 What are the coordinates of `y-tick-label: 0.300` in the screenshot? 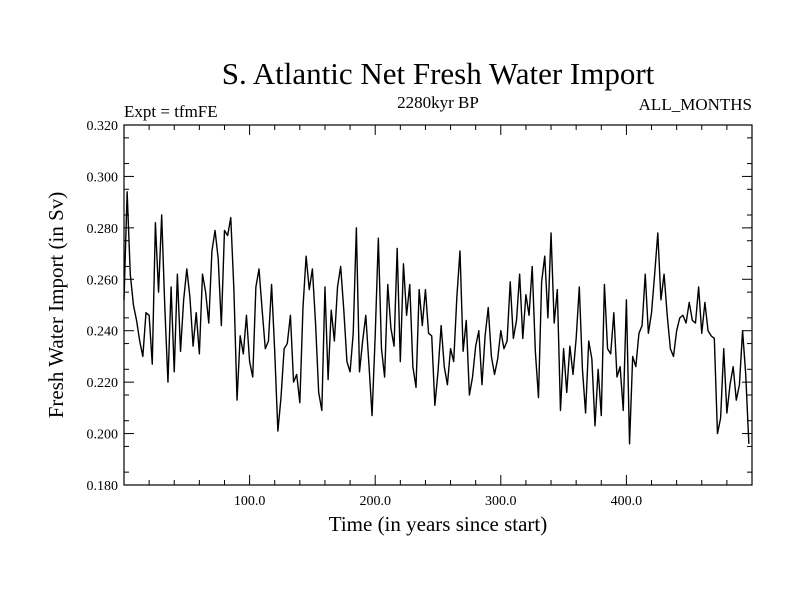 It's located at (103, 177).